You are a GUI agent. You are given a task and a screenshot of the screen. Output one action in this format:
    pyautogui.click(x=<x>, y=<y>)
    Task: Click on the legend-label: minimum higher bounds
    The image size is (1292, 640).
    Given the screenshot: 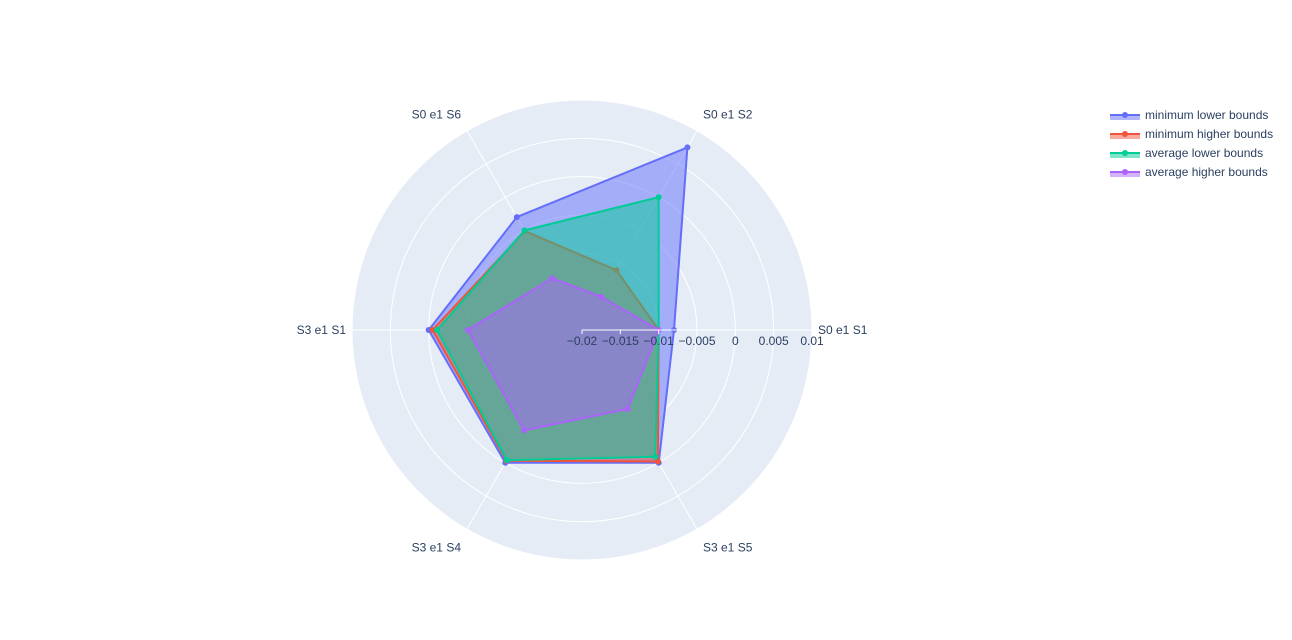 What is the action you would take?
    pyautogui.click(x=1209, y=134)
    